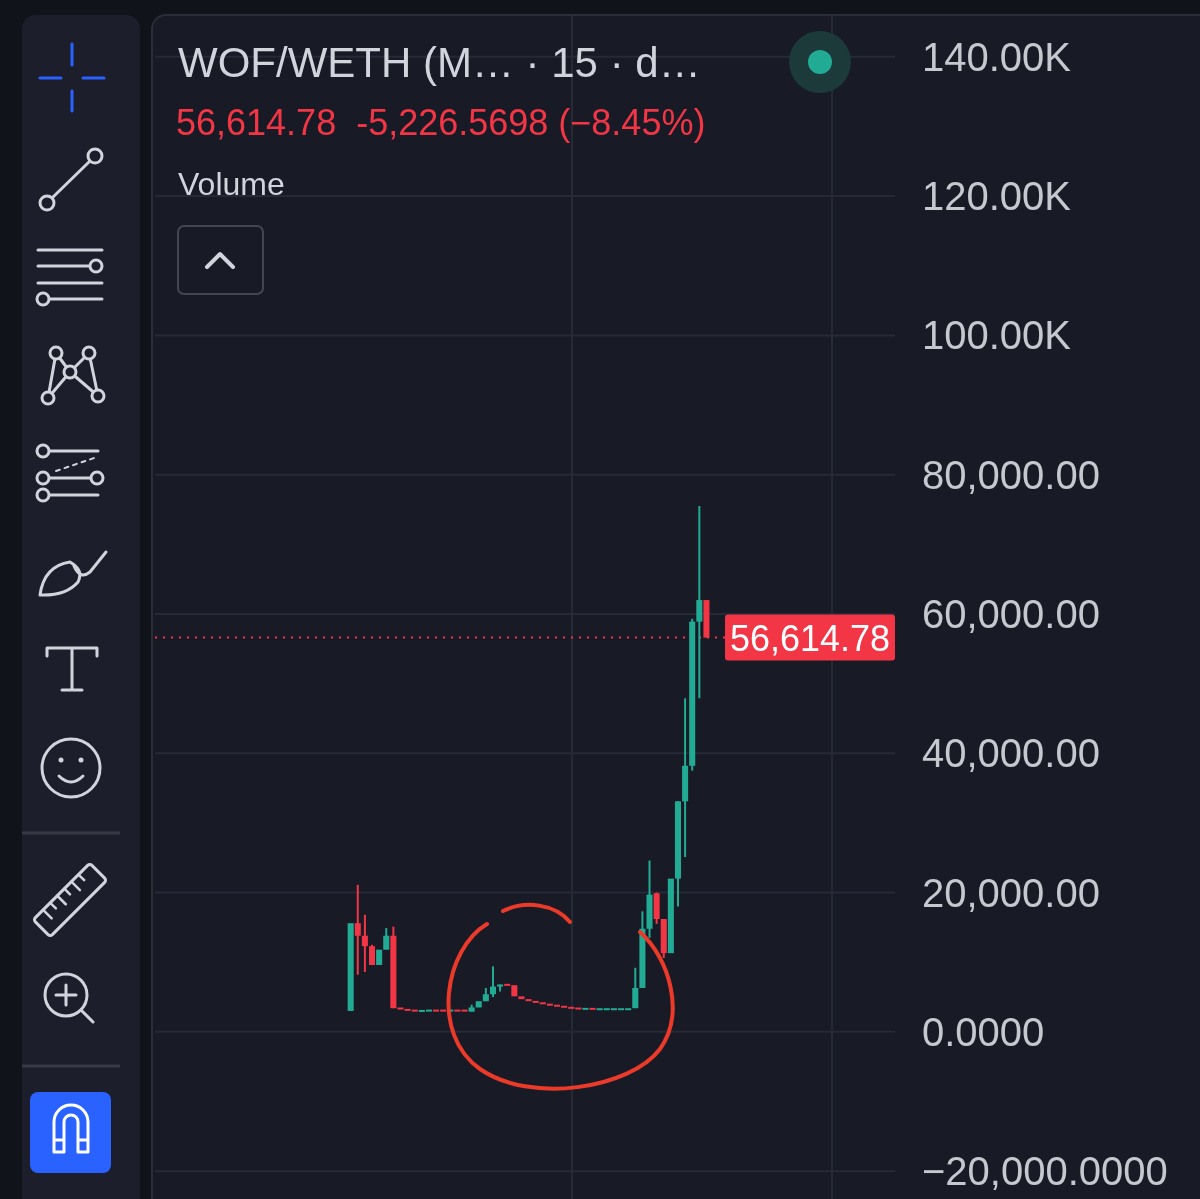  I want to click on text: 56,614.78 -5,226.5698 (−8.45%), so click(441, 122).